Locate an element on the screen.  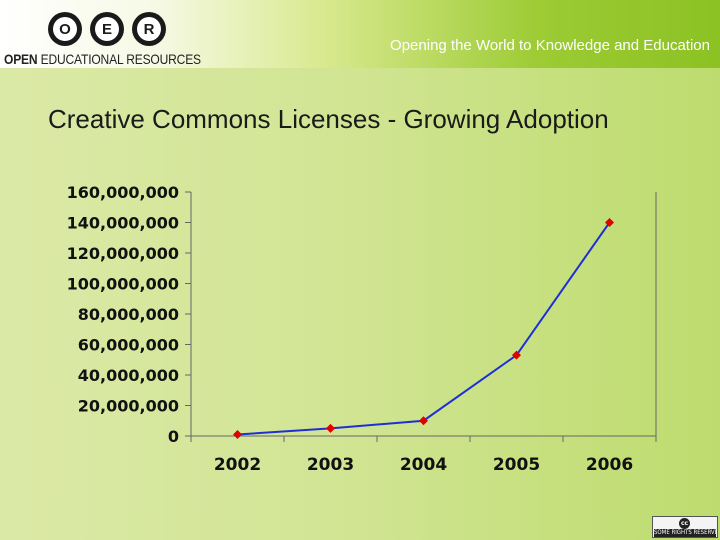
logo-wordmark-open: OPEN is located at coordinates (21, 59).